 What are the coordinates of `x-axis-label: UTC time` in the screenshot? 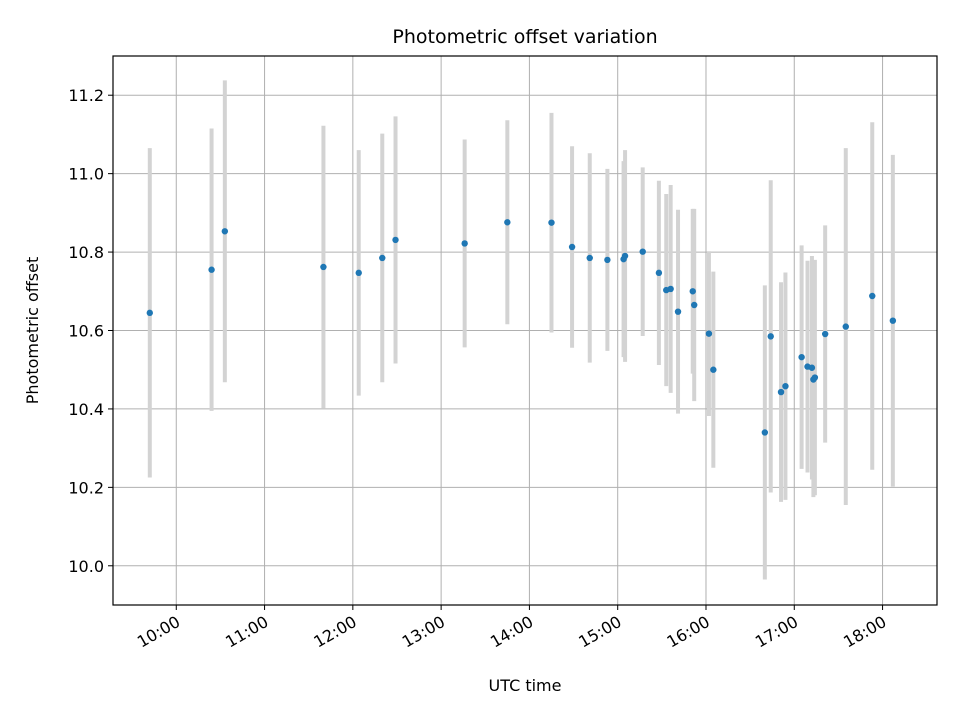 It's located at (525, 685).